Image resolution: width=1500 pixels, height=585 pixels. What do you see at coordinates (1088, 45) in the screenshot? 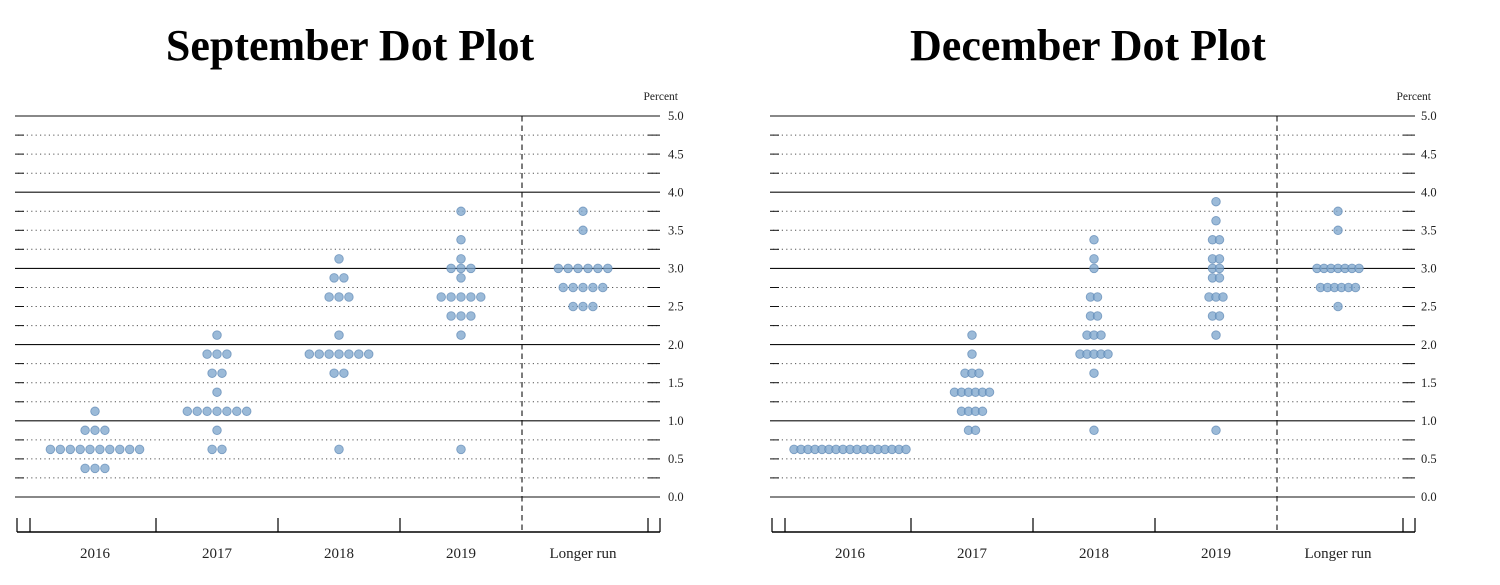
I see `december-chart-title: December Dot Plot` at bounding box center [1088, 45].